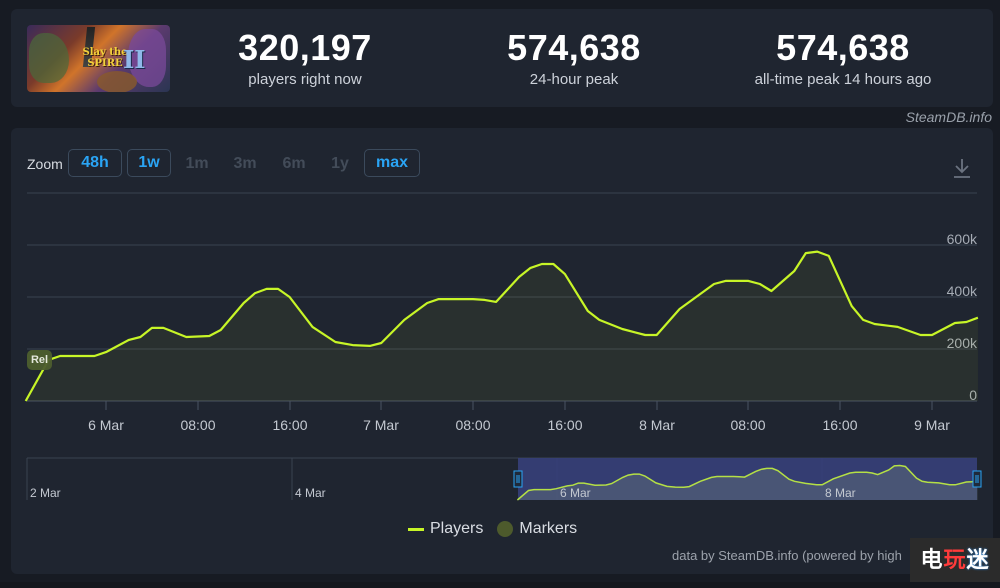 Image resolution: width=1000 pixels, height=588 pixels. Describe the element at coordinates (657, 425) in the screenshot. I see `svg-text: 8 Mar` at that location.